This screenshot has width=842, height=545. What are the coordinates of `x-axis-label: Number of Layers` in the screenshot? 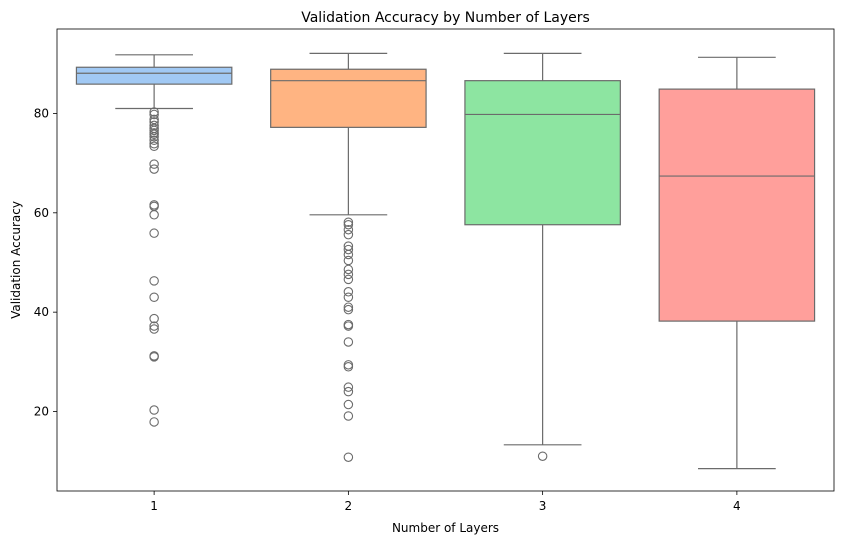 It's located at (445, 528).